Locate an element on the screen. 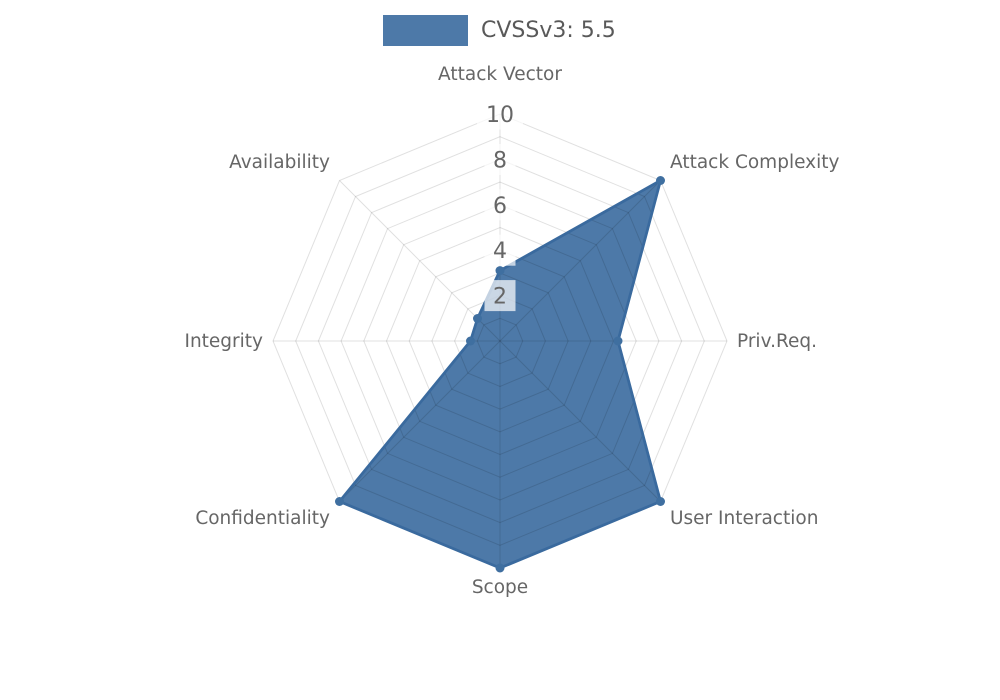  axis-label-scope: Scope is located at coordinates (500, 587).